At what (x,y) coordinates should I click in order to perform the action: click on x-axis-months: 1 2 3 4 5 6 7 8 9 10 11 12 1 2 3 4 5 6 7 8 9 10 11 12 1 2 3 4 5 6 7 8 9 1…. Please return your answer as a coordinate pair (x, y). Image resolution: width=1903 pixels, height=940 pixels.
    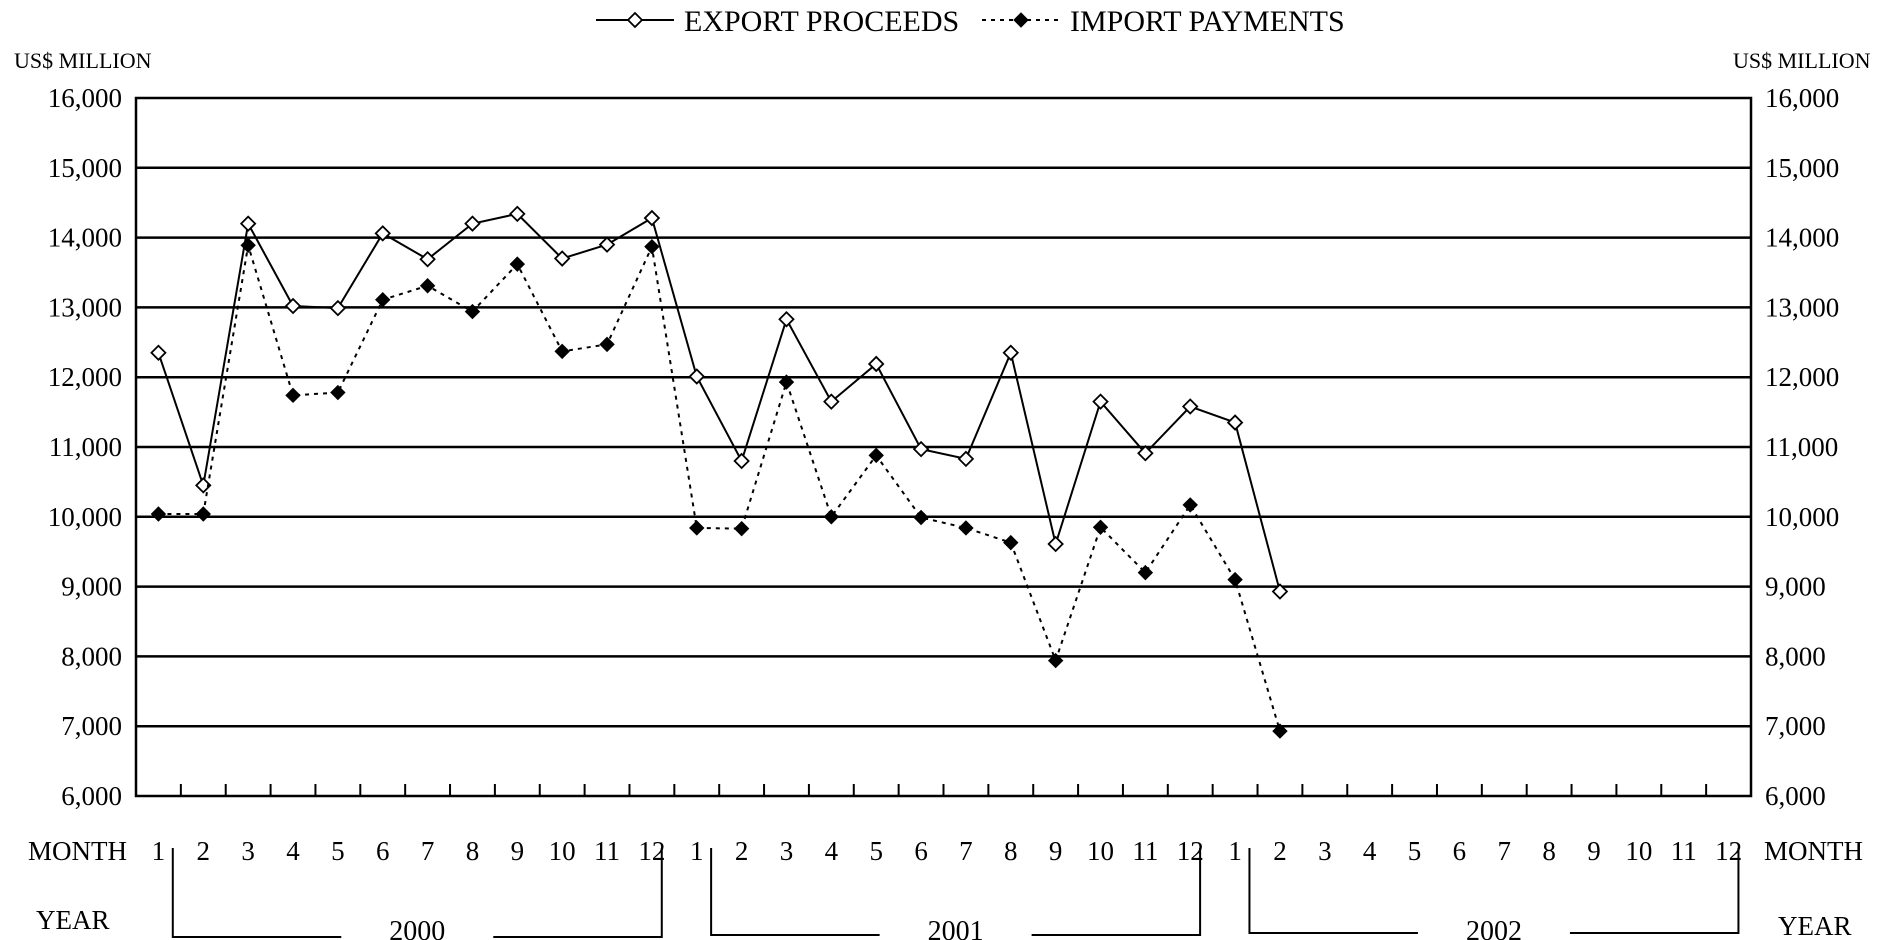
    Looking at the image, I should click on (947, 851).